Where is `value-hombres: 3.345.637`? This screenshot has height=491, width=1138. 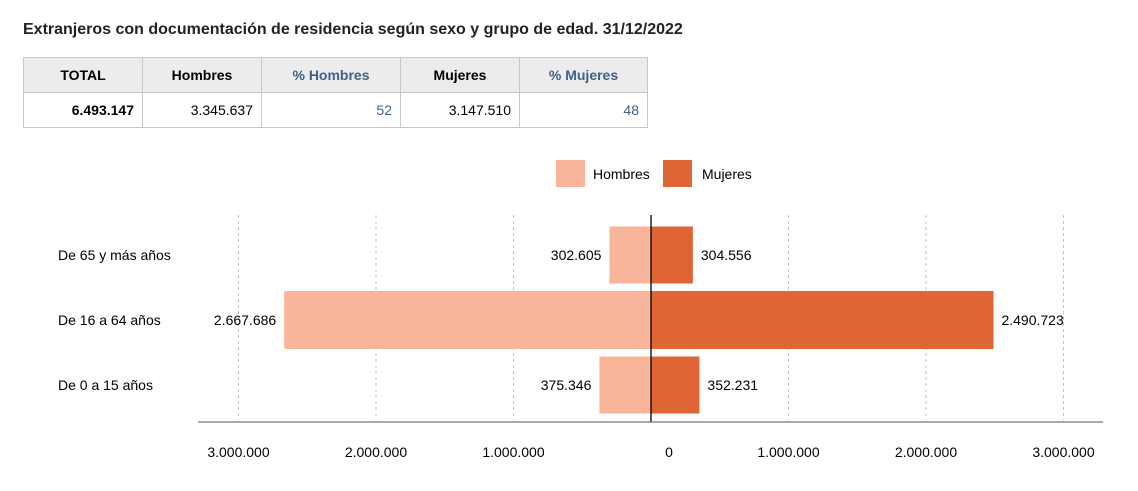 value-hombres: 3.345.637 is located at coordinates (202, 110).